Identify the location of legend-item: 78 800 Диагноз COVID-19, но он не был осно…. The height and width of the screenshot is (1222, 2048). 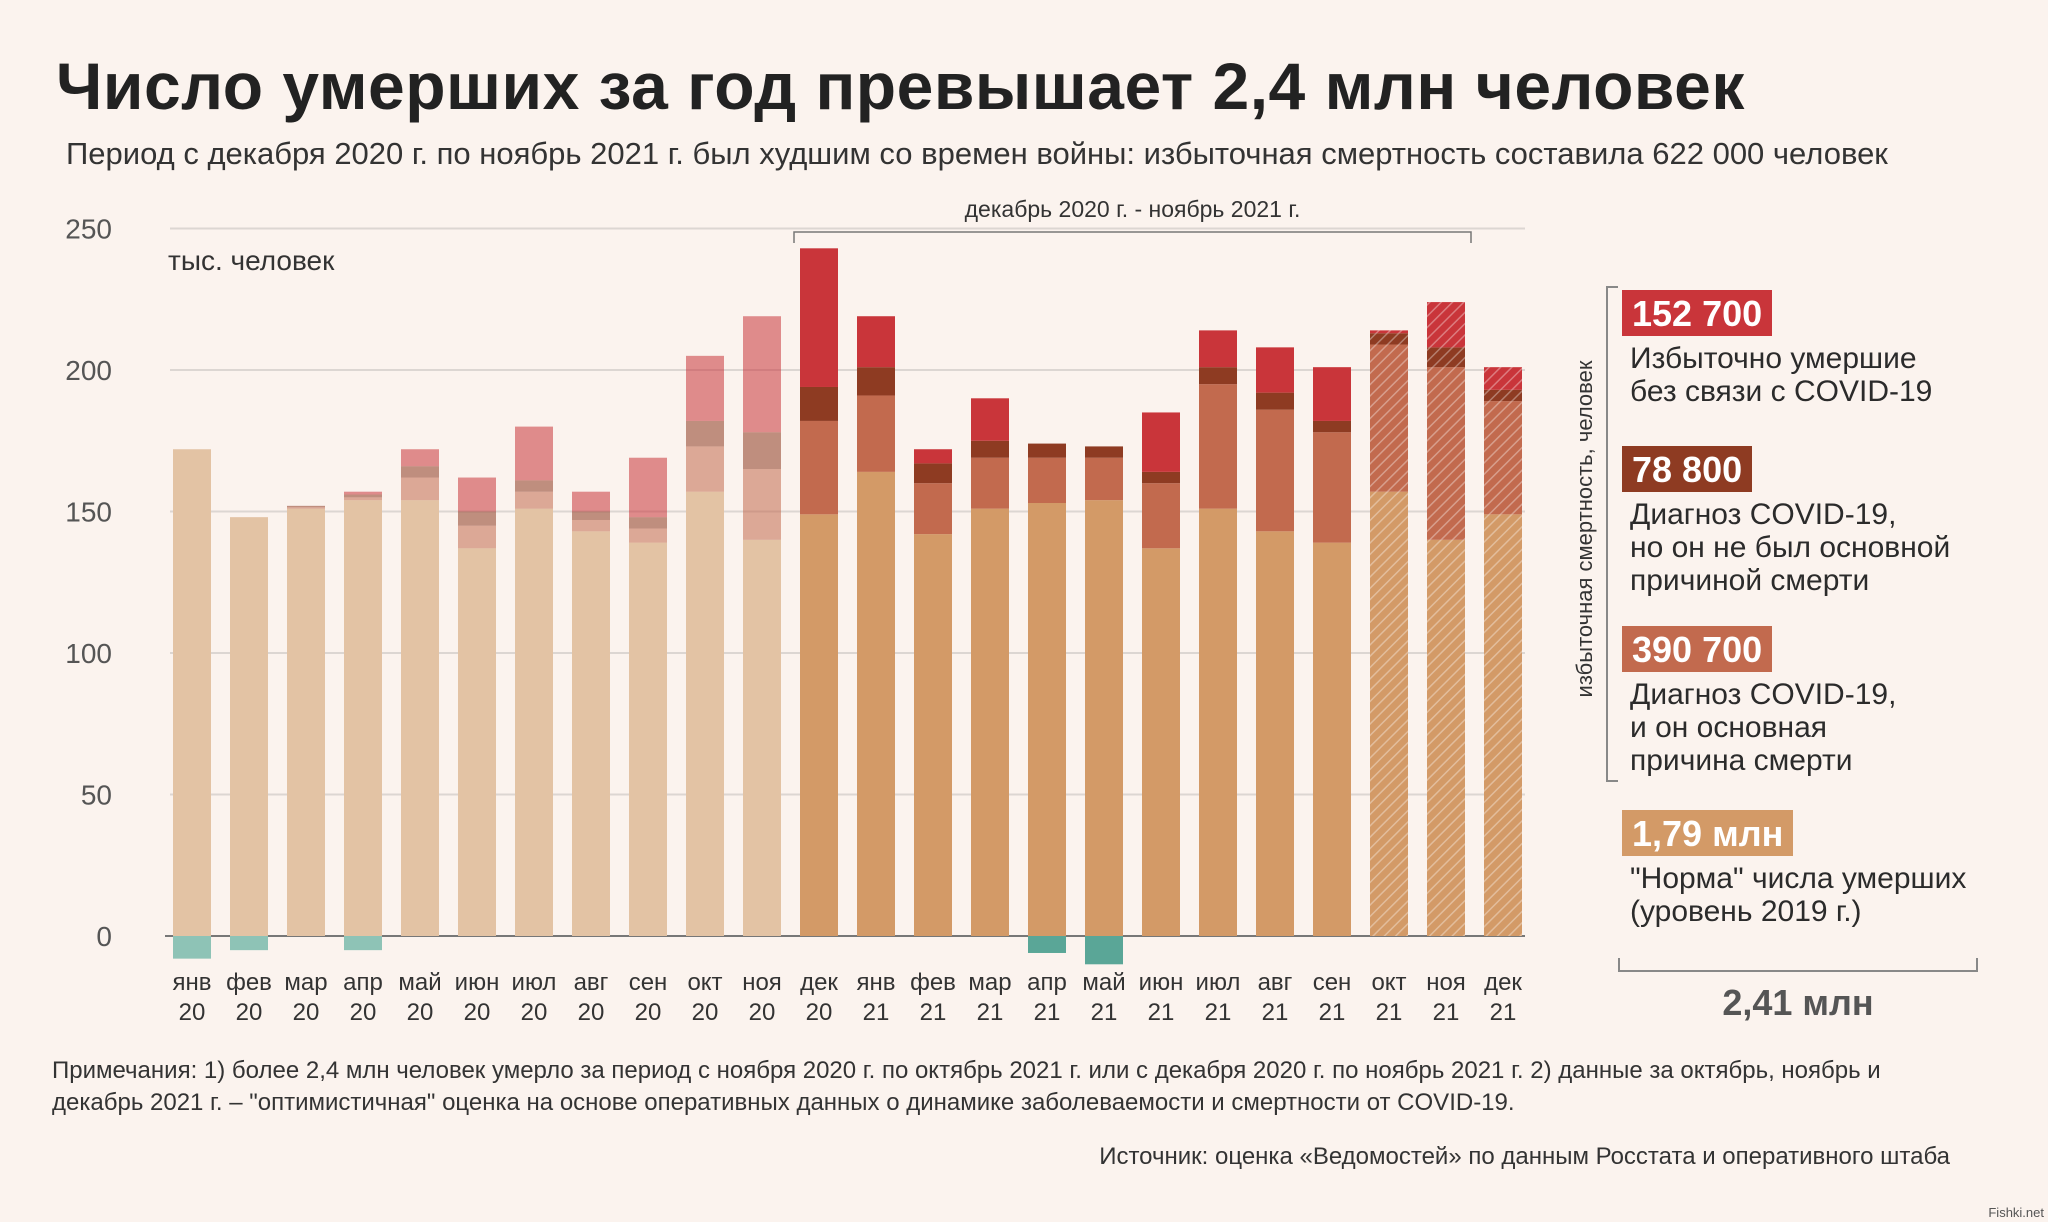
(1786, 521).